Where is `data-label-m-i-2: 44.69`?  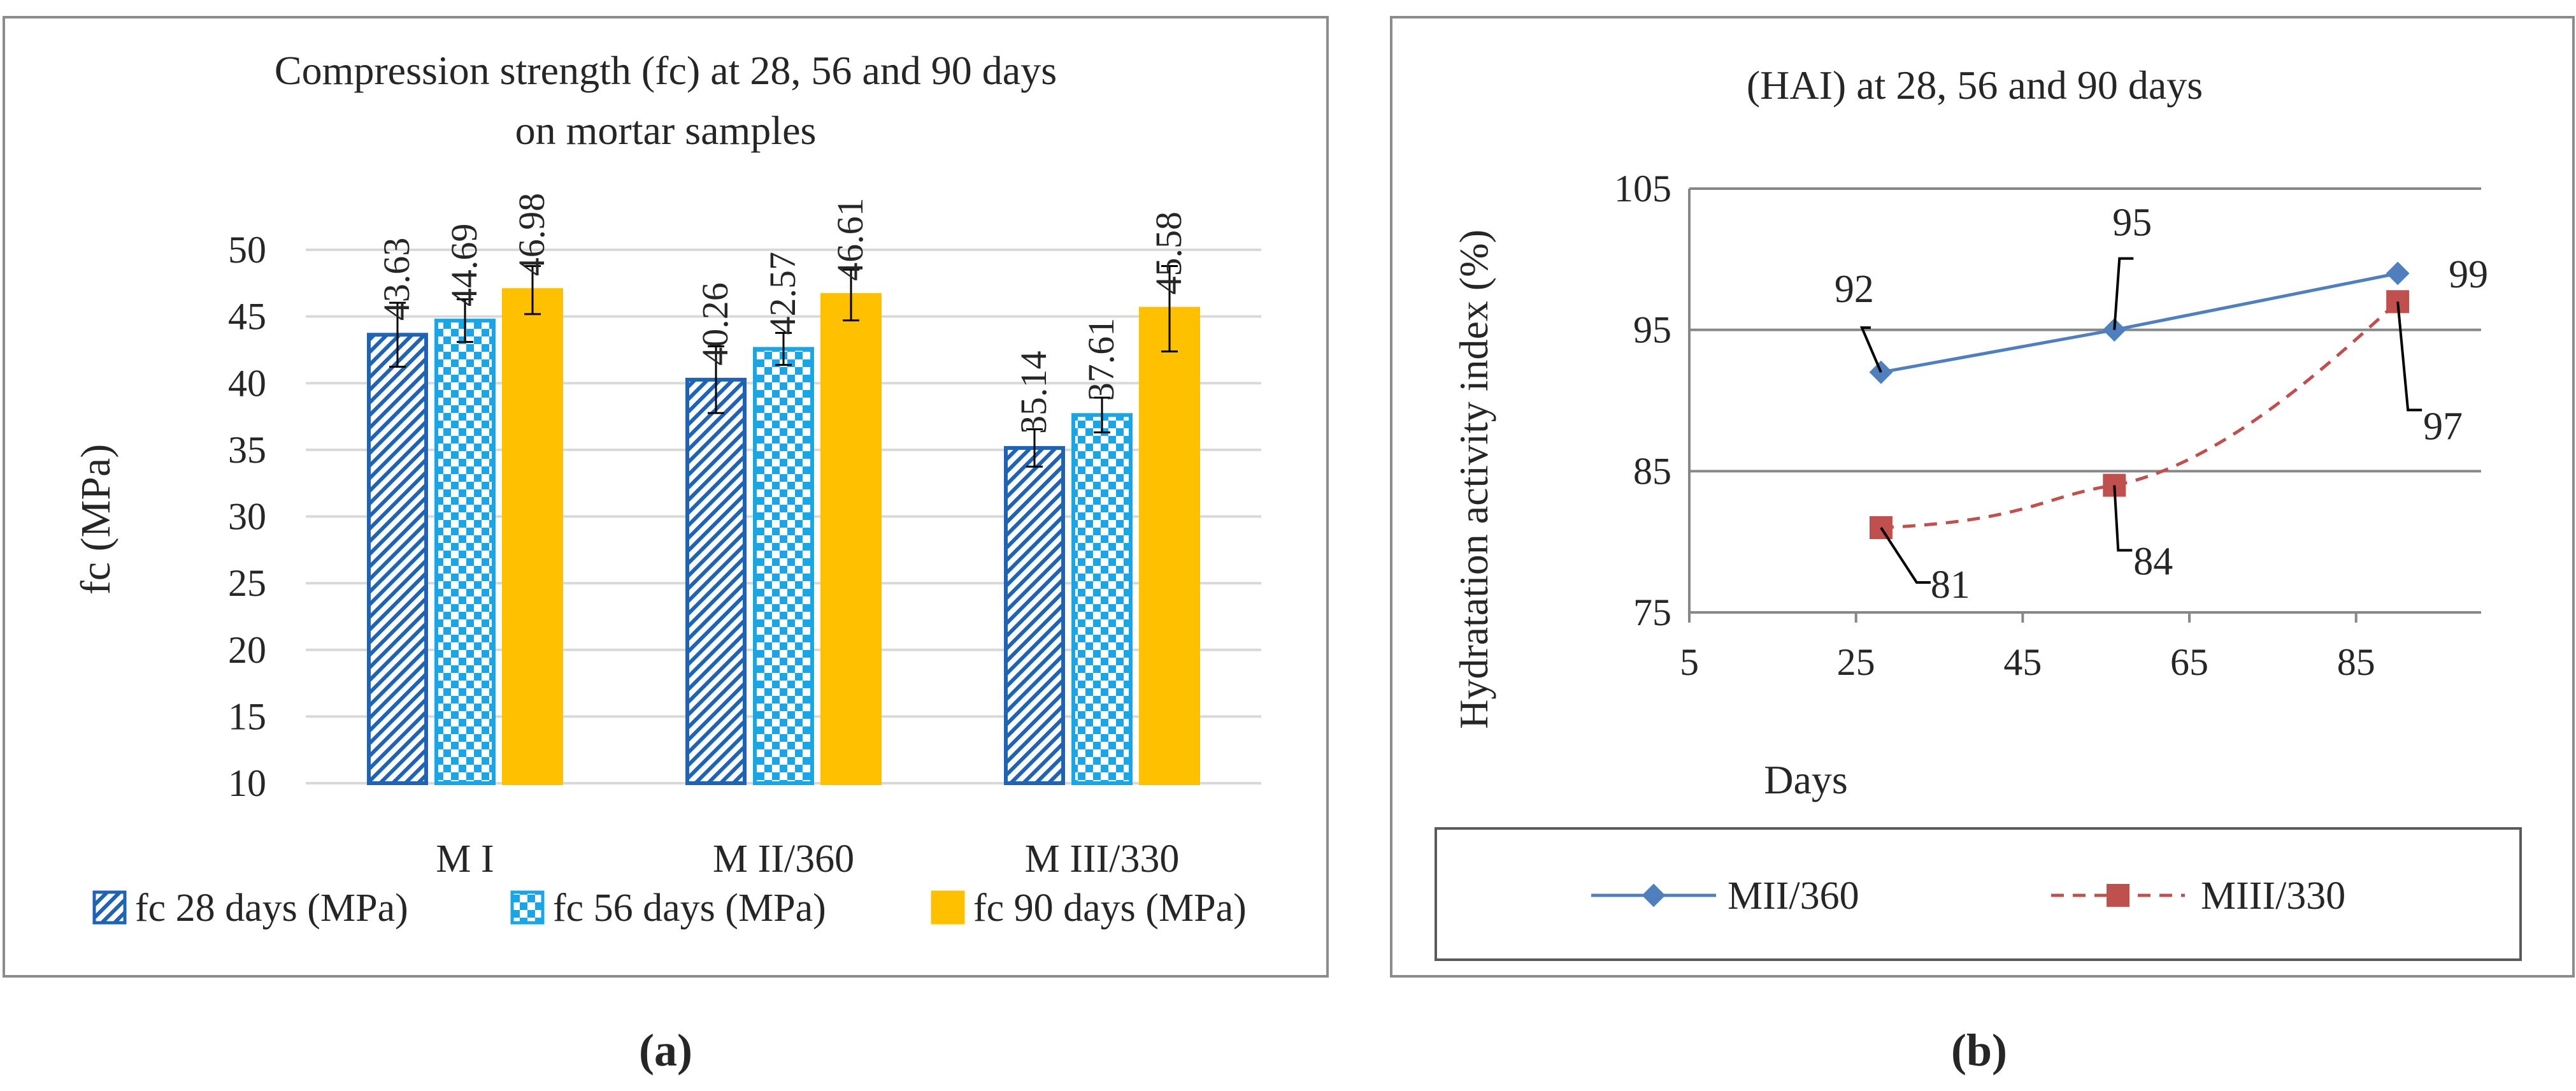
data-label-m-i-2: 44.69 is located at coordinates (464, 265).